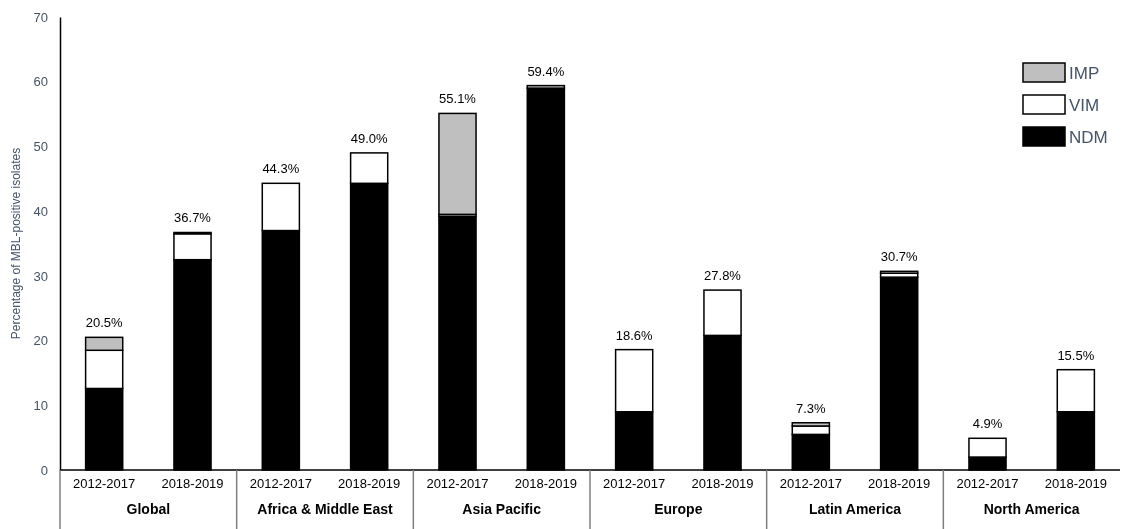  I want to click on y-tick-label: 0, so click(44, 470).